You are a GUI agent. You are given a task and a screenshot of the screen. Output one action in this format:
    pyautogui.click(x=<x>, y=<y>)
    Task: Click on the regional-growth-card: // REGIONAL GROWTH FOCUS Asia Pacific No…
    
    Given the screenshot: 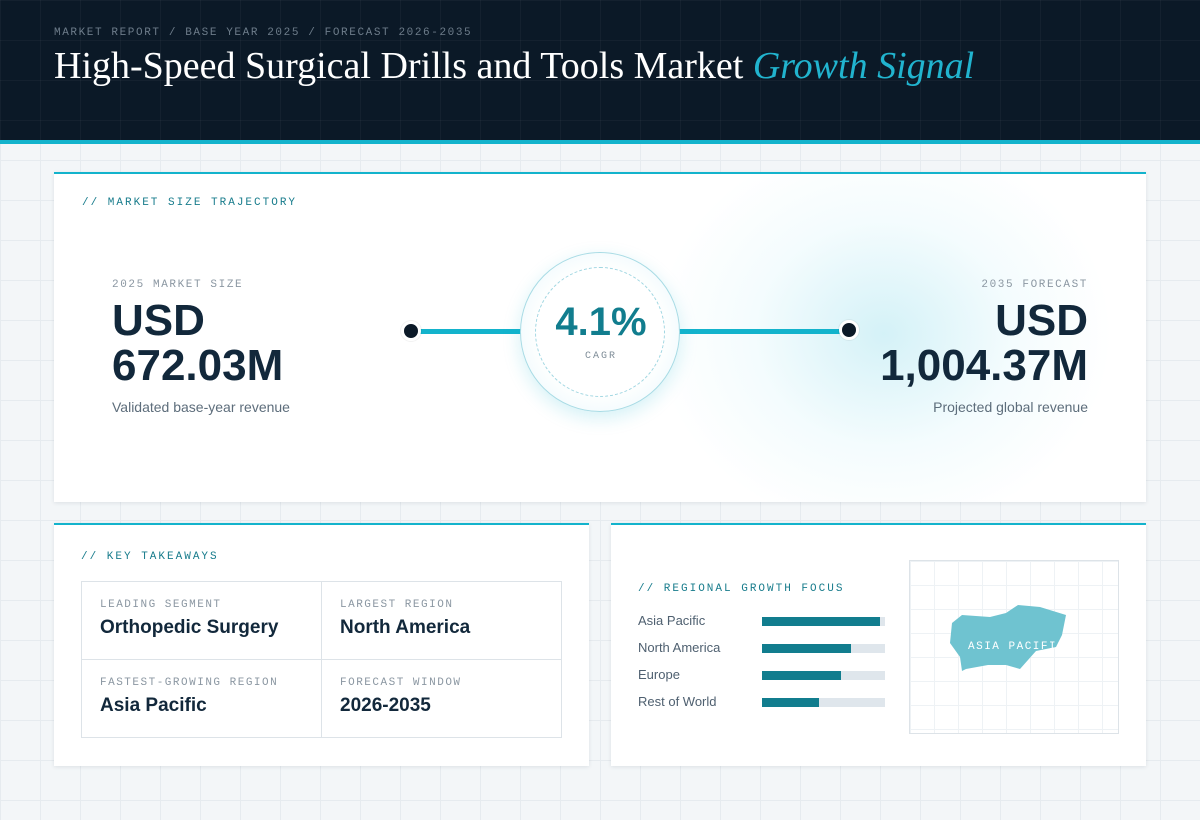 What is the action you would take?
    pyautogui.click(x=878, y=644)
    